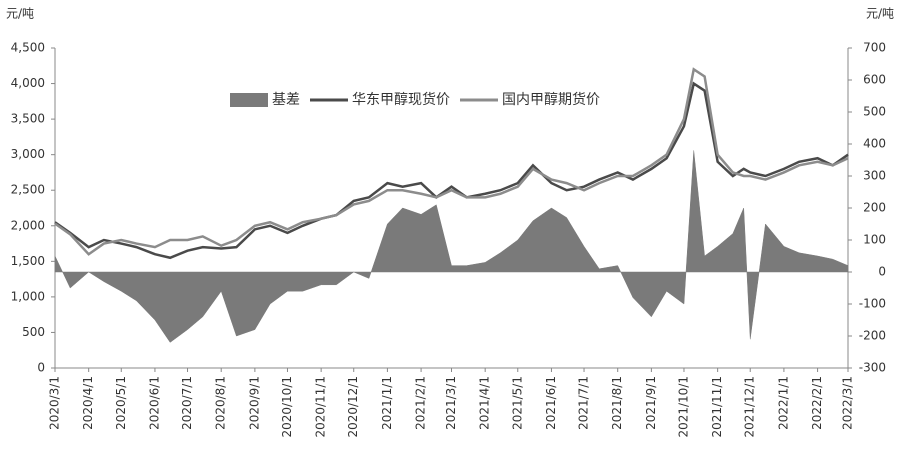  Describe the element at coordinates (872, 368) in the screenshot. I see `y2-tick-label: -300` at that location.